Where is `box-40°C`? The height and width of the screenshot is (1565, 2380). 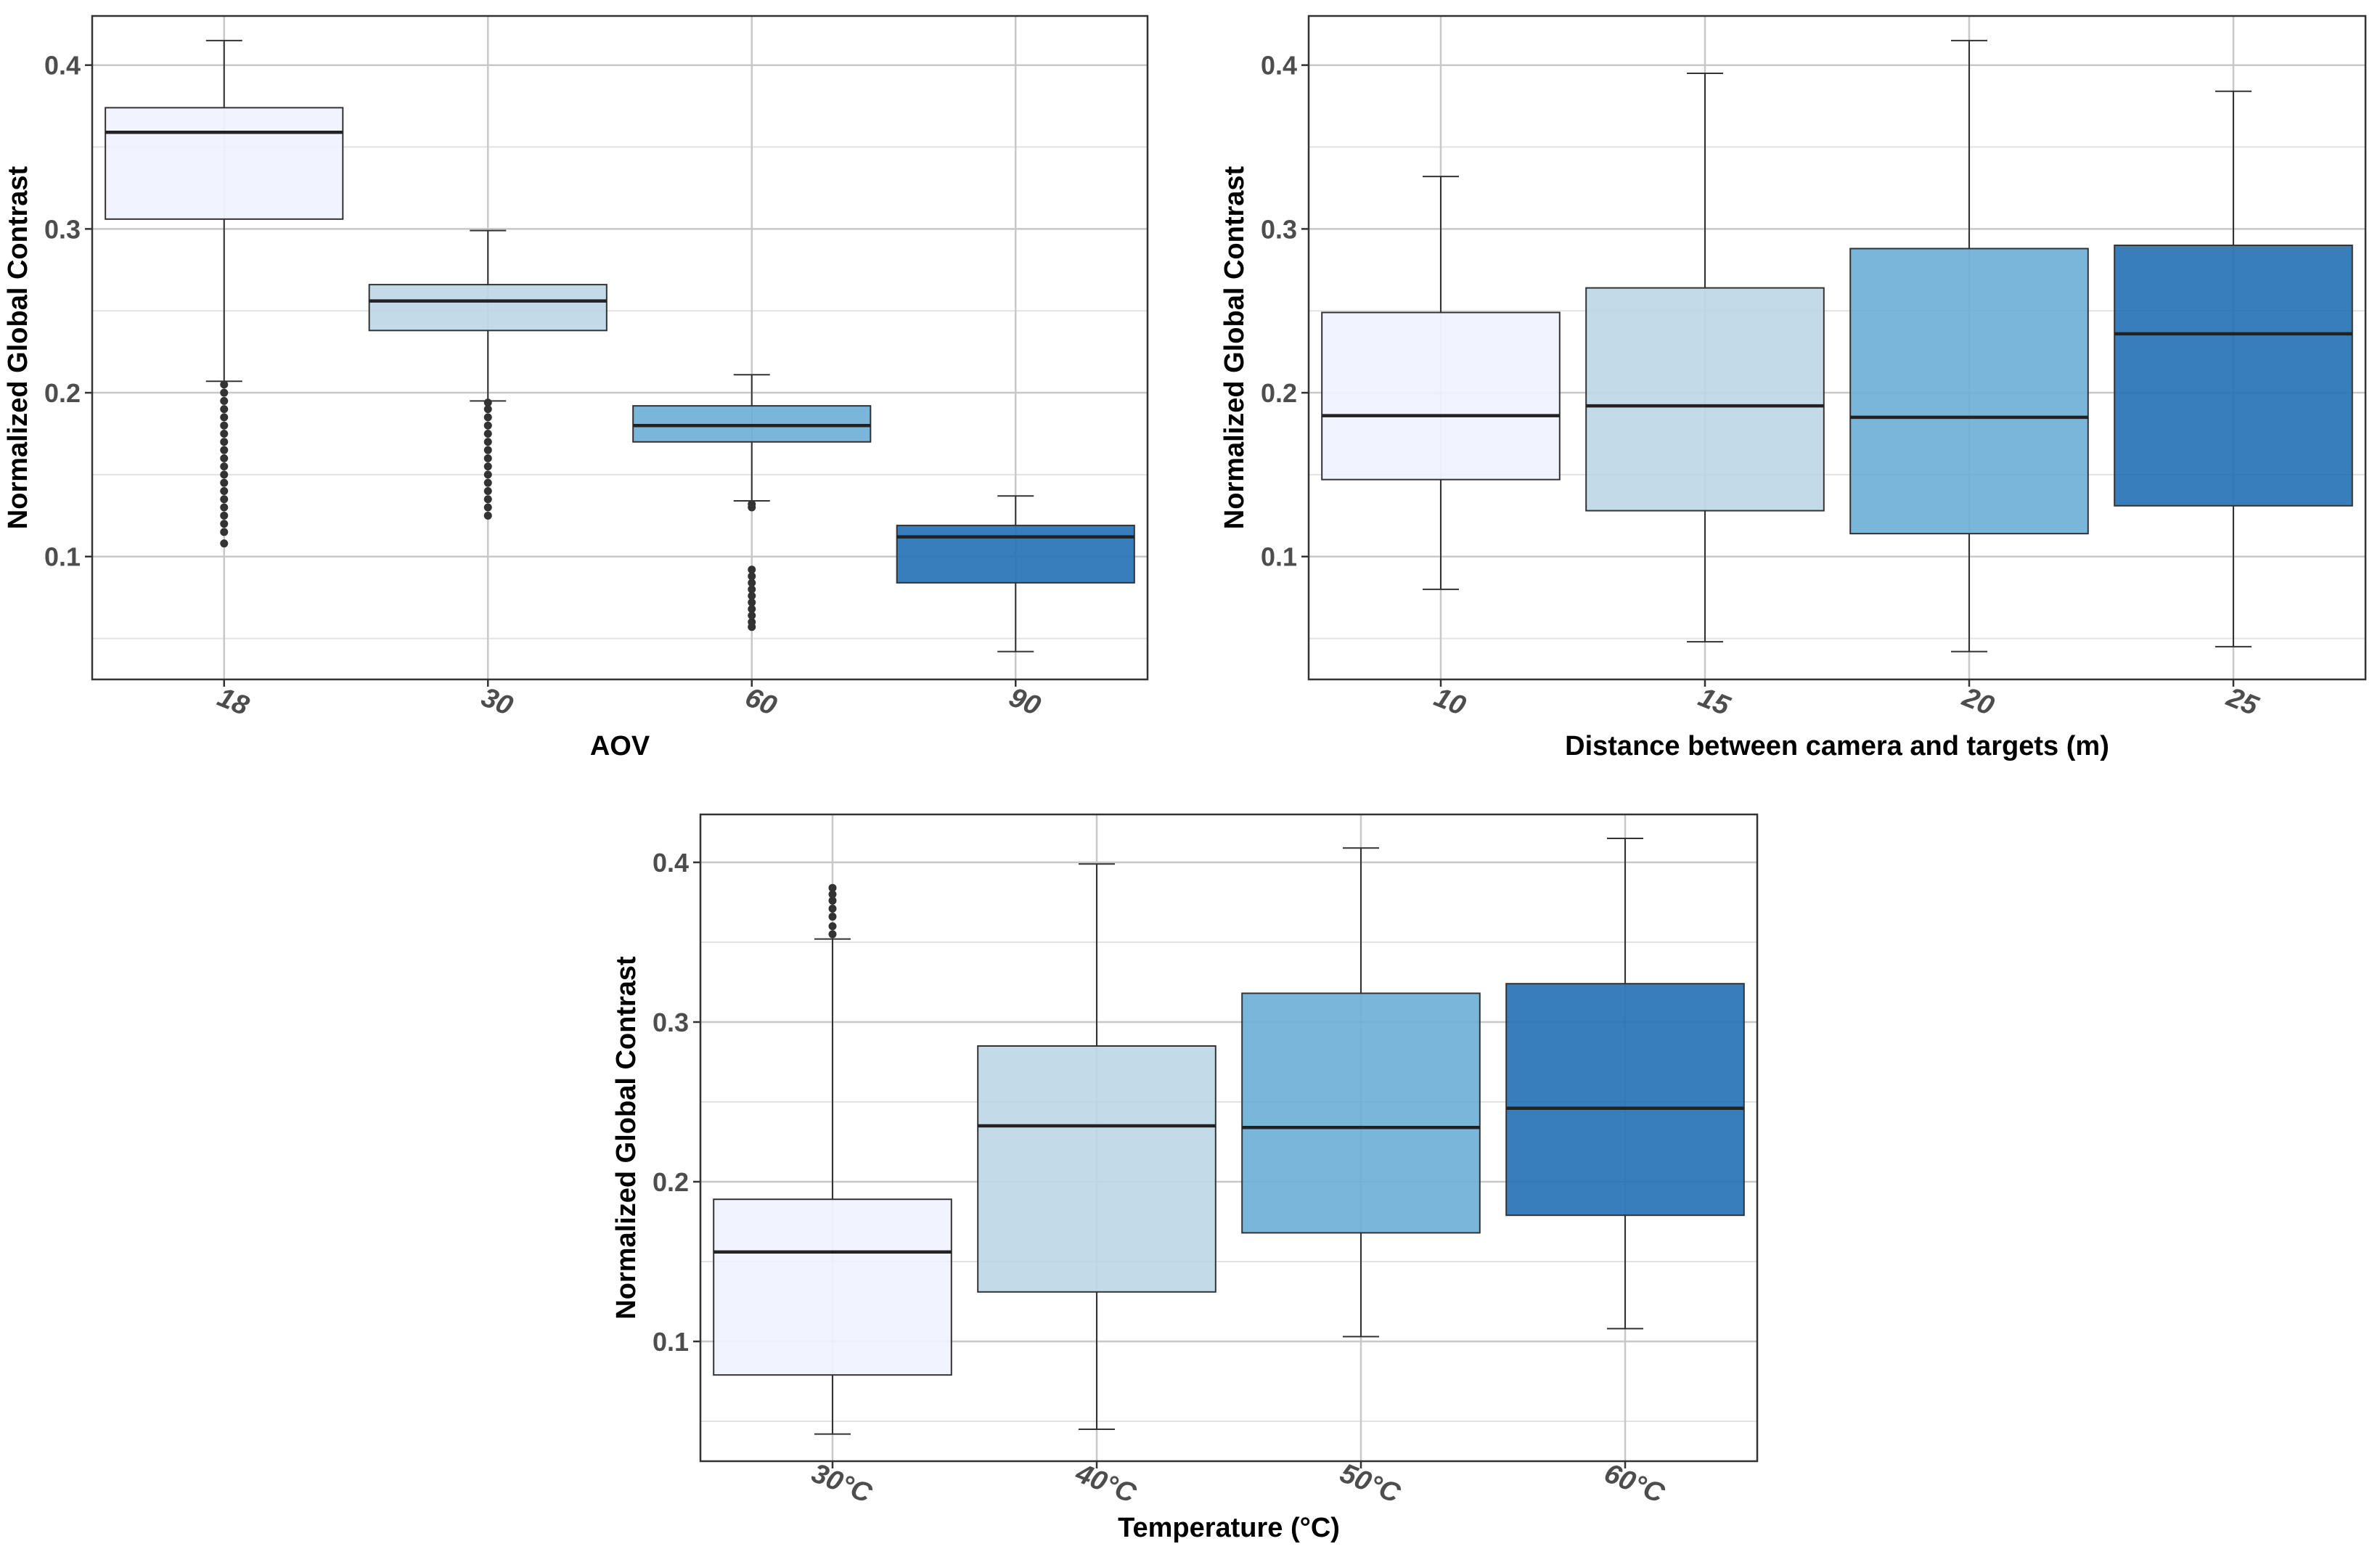
box-40°C is located at coordinates (1096, 1146).